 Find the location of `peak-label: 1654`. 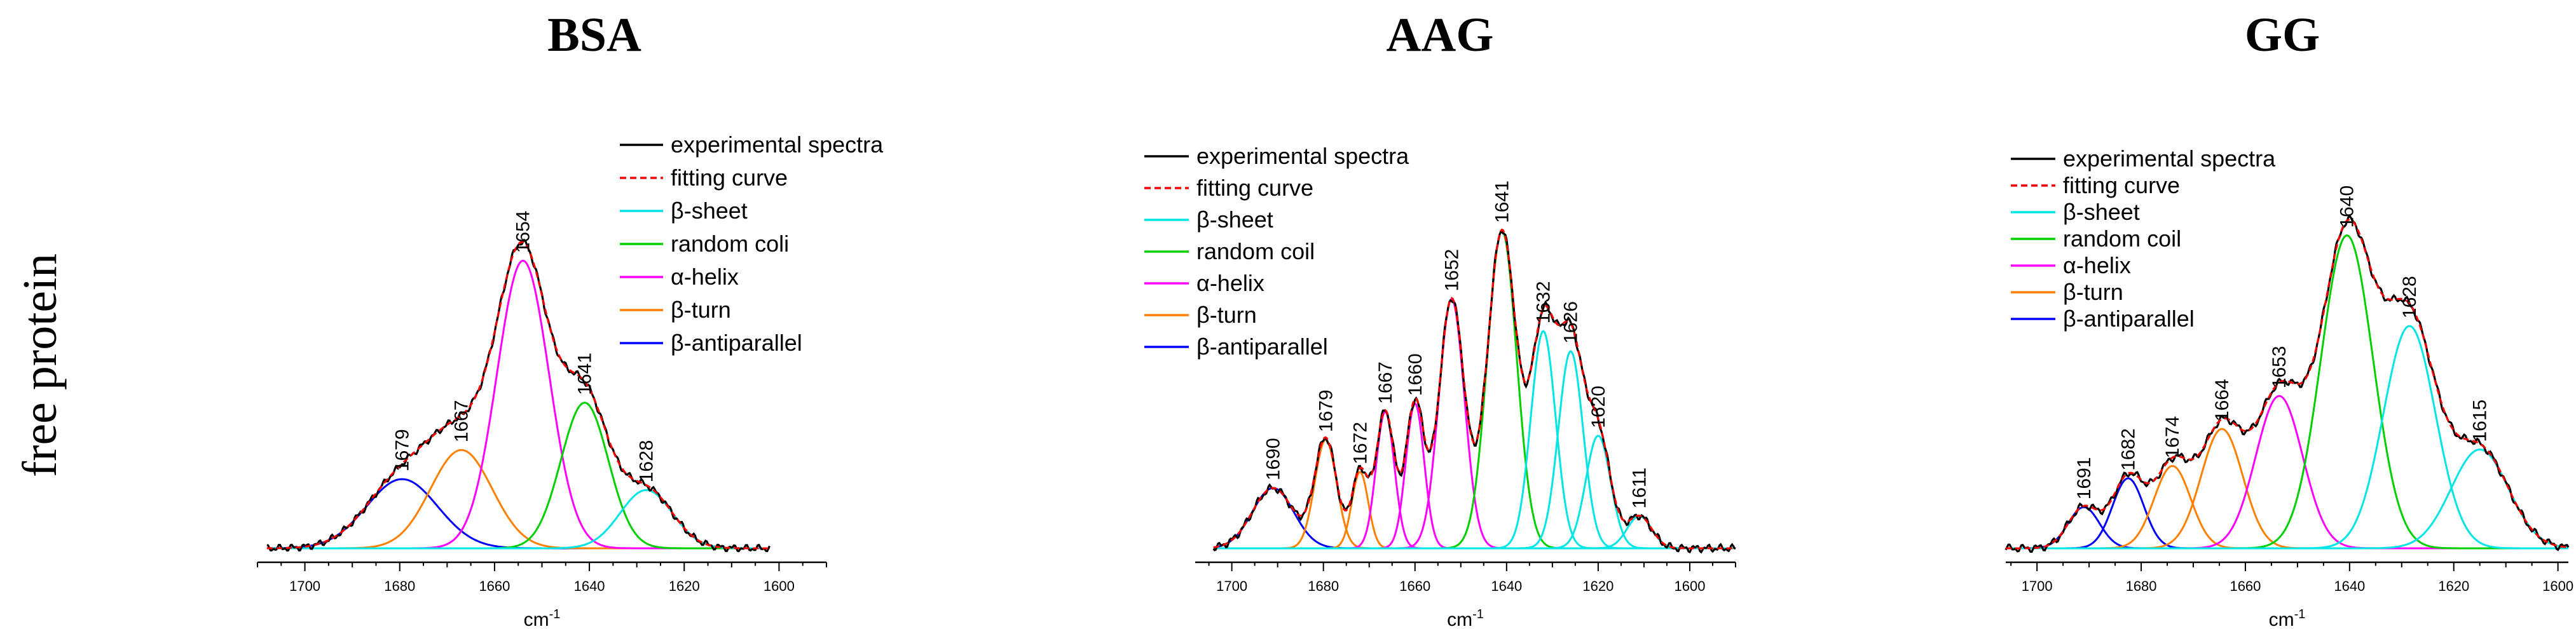

peak-label: 1654 is located at coordinates (523, 232).